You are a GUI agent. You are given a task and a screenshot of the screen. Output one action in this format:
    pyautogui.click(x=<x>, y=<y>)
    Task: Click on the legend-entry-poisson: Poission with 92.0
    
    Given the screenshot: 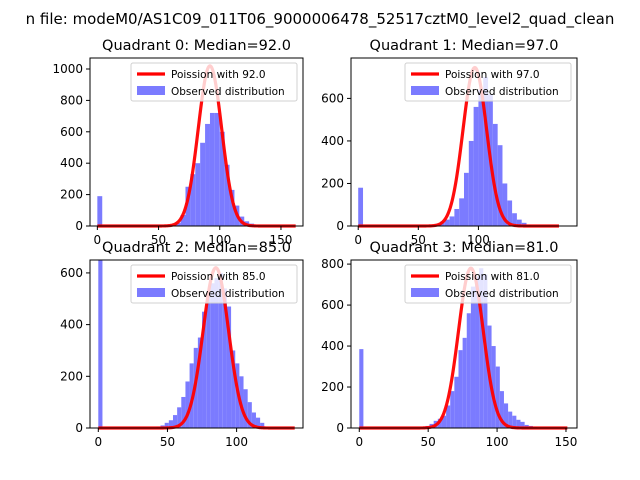 What is the action you would take?
    pyautogui.click(x=218, y=75)
    